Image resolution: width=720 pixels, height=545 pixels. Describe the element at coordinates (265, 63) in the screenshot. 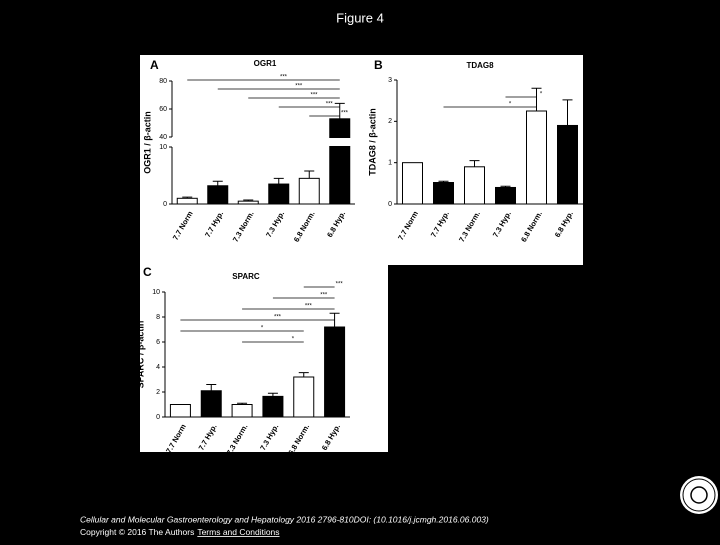

I see `chart-title: OGR1` at that location.